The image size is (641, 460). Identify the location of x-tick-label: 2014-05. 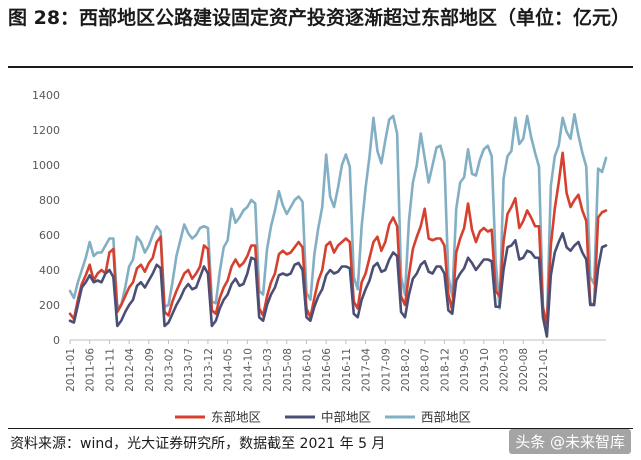
(229, 370).